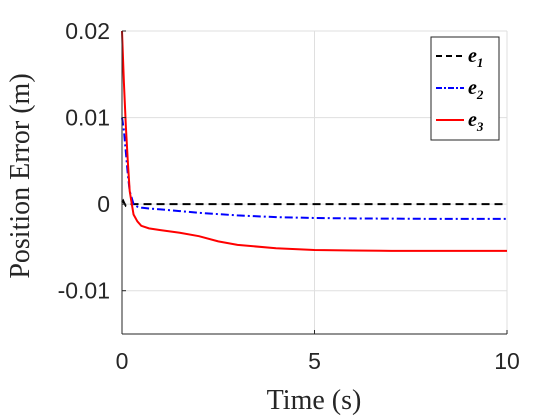  I want to click on y-tick-label: 0, so click(103, 204).